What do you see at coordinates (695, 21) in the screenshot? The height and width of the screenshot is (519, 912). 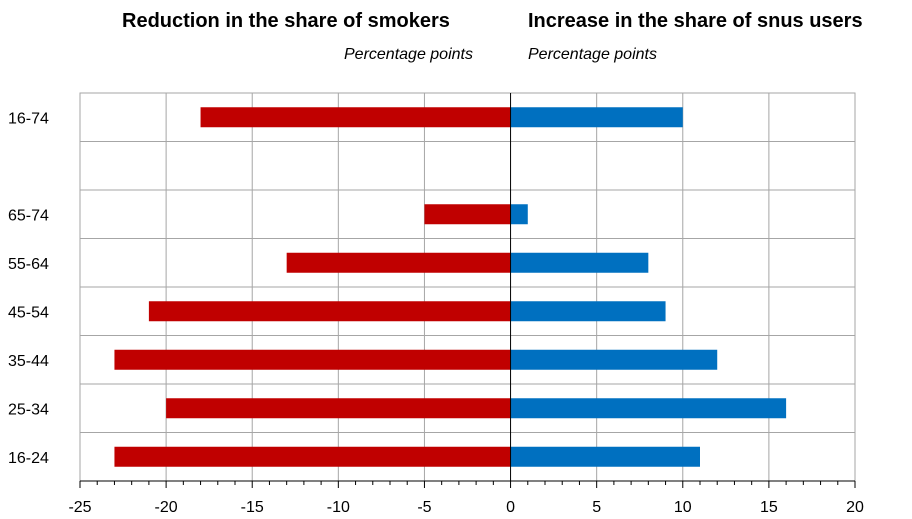 I see `right-chart-title: Increase in the share of snus users` at bounding box center [695, 21].